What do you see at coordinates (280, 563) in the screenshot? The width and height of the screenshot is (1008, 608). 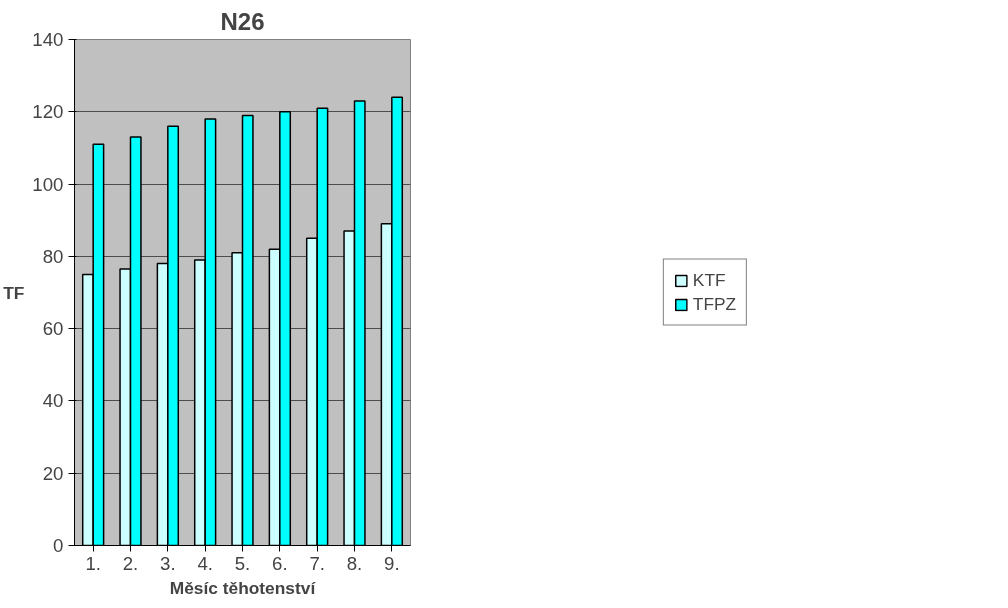 I see `x-tick-label: 6.` at bounding box center [280, 563].